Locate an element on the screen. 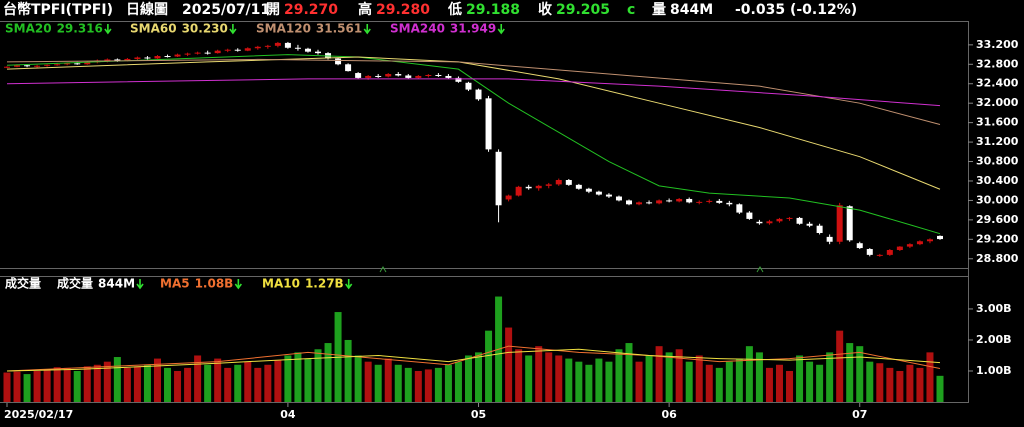  change: -0.035 (-0.12%) is located at coordinates (796, 10).